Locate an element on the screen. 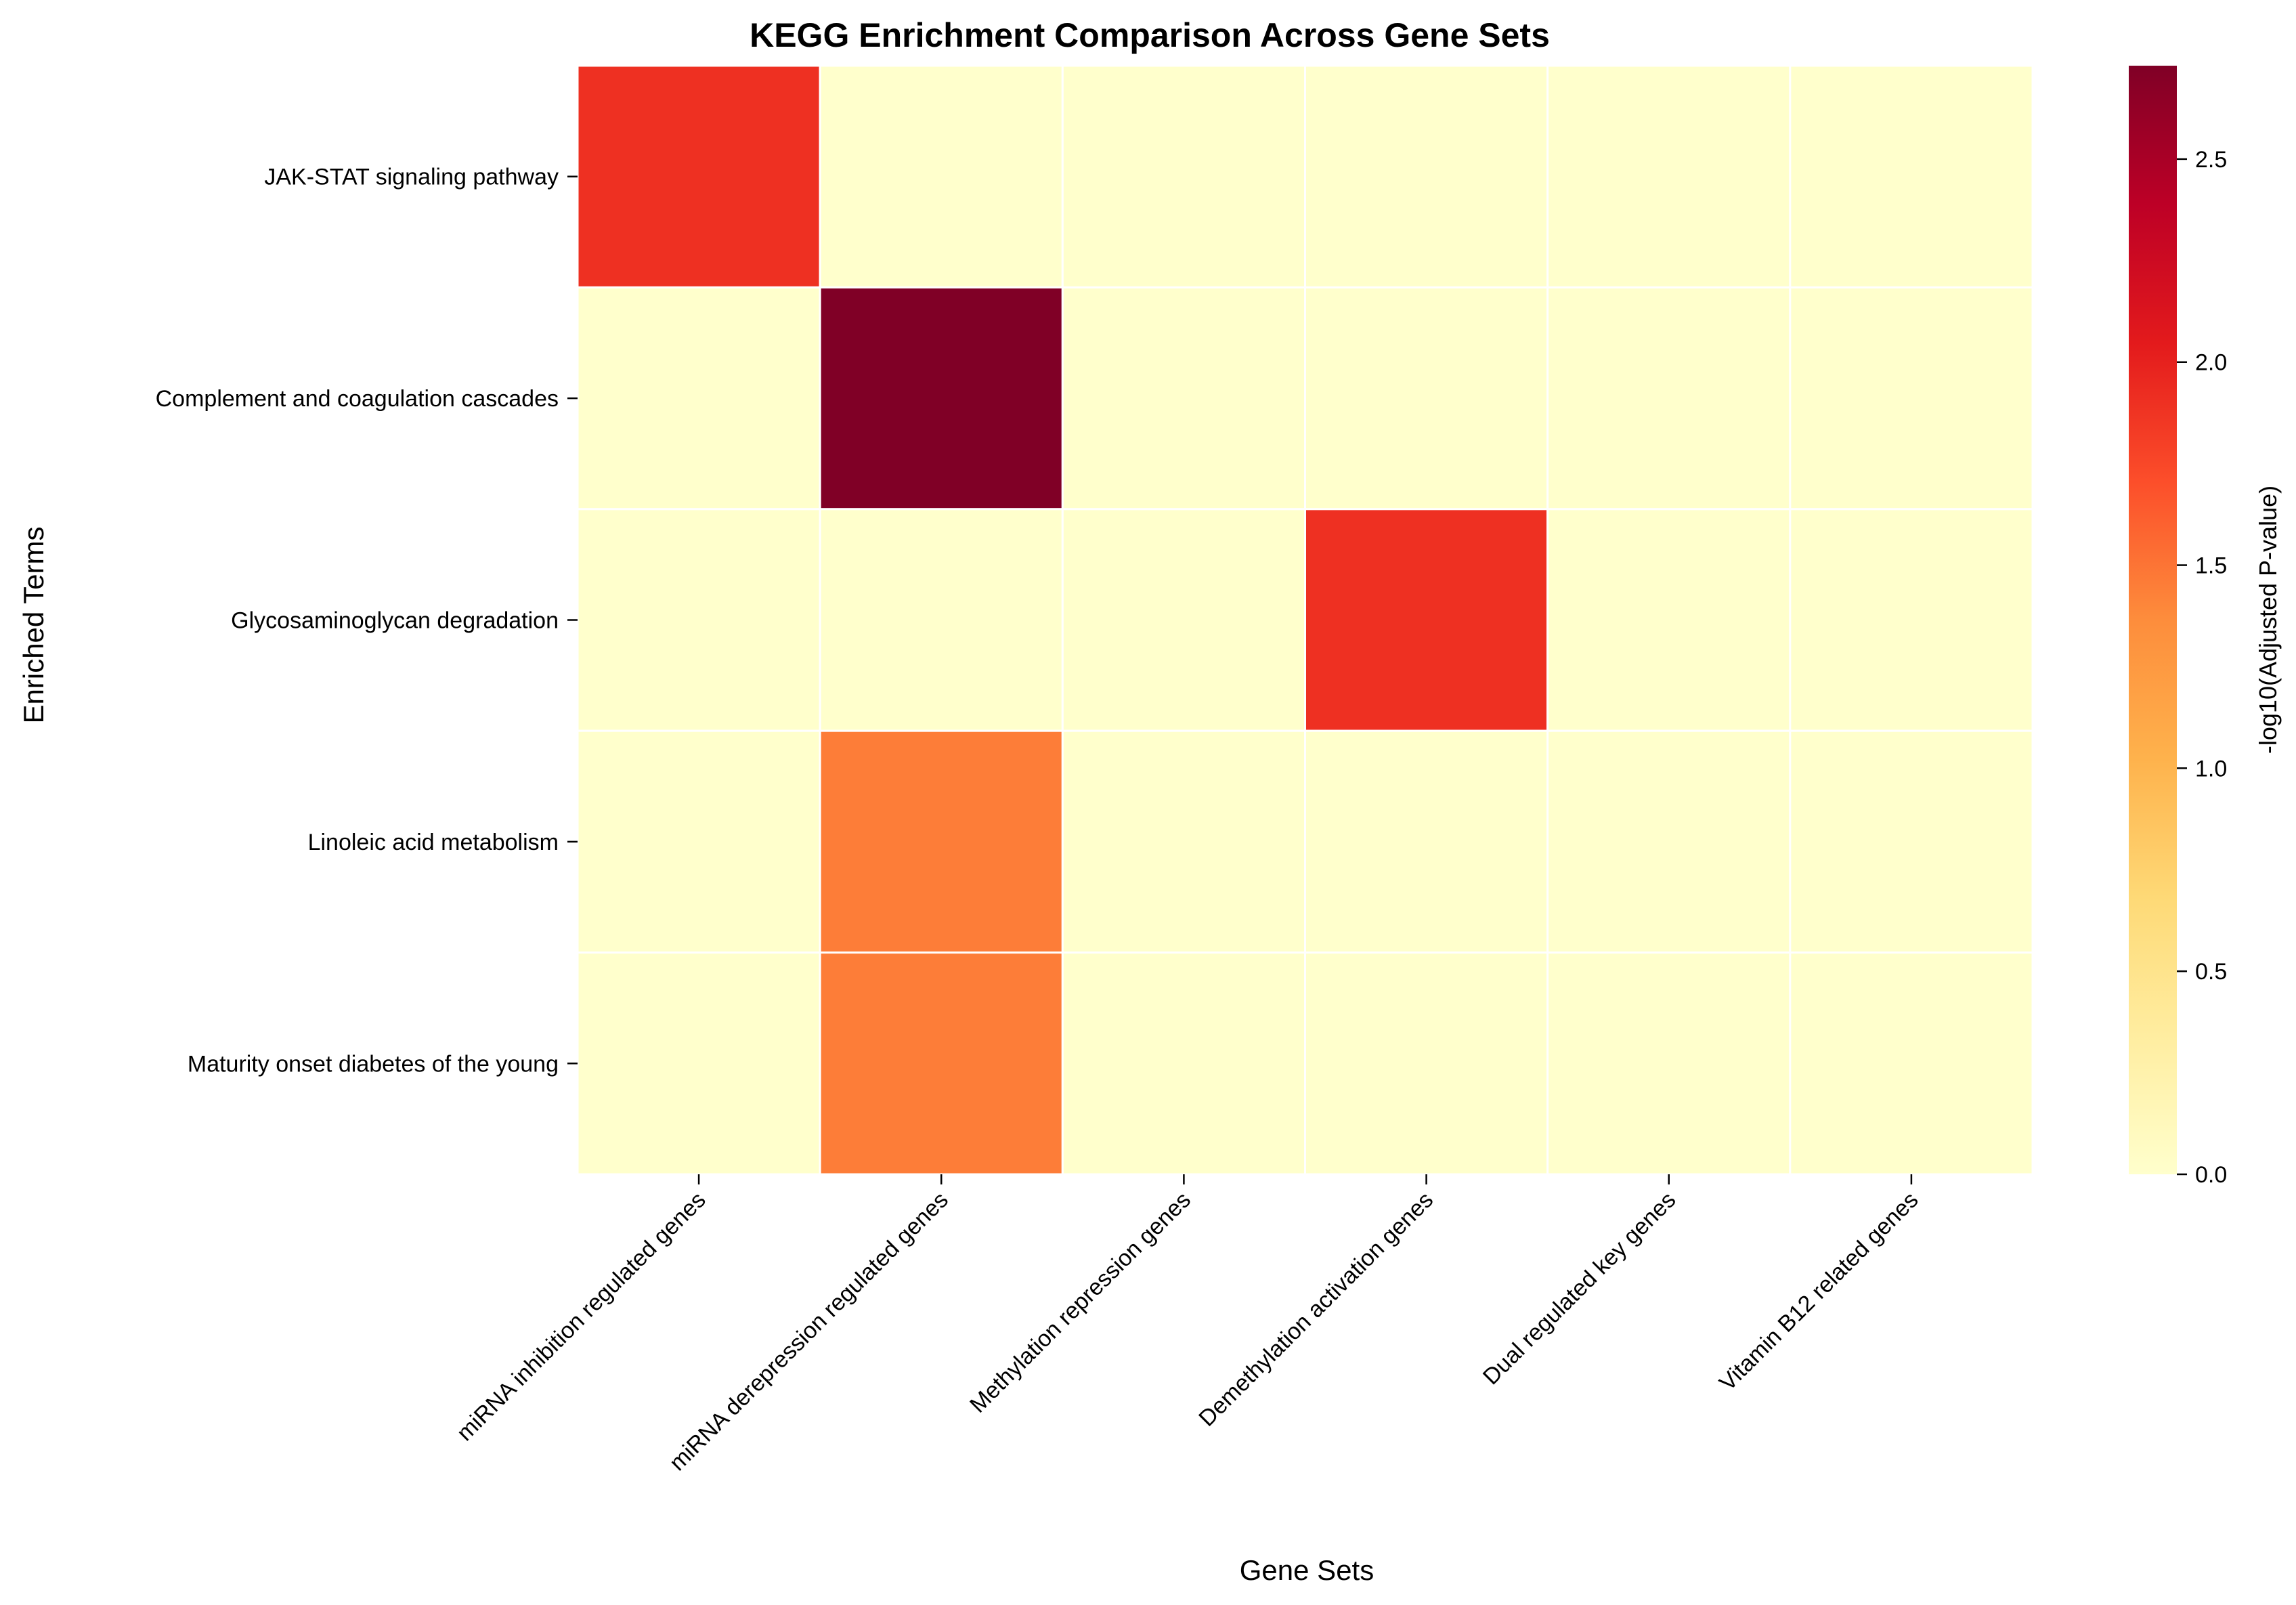  colorbar-tick-label: 2.0 is located at coordinates (2211, 363).